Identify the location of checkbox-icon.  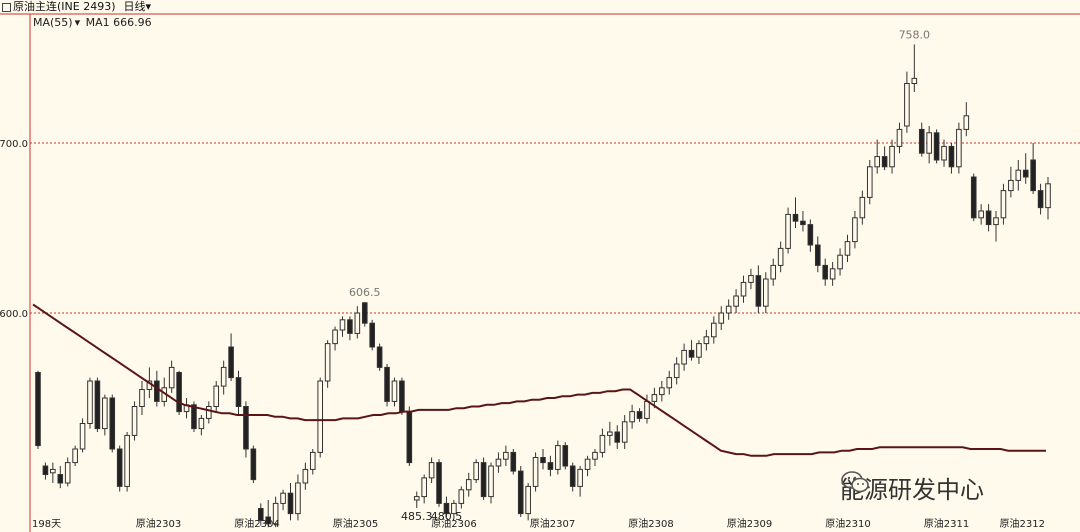
(6, 7).